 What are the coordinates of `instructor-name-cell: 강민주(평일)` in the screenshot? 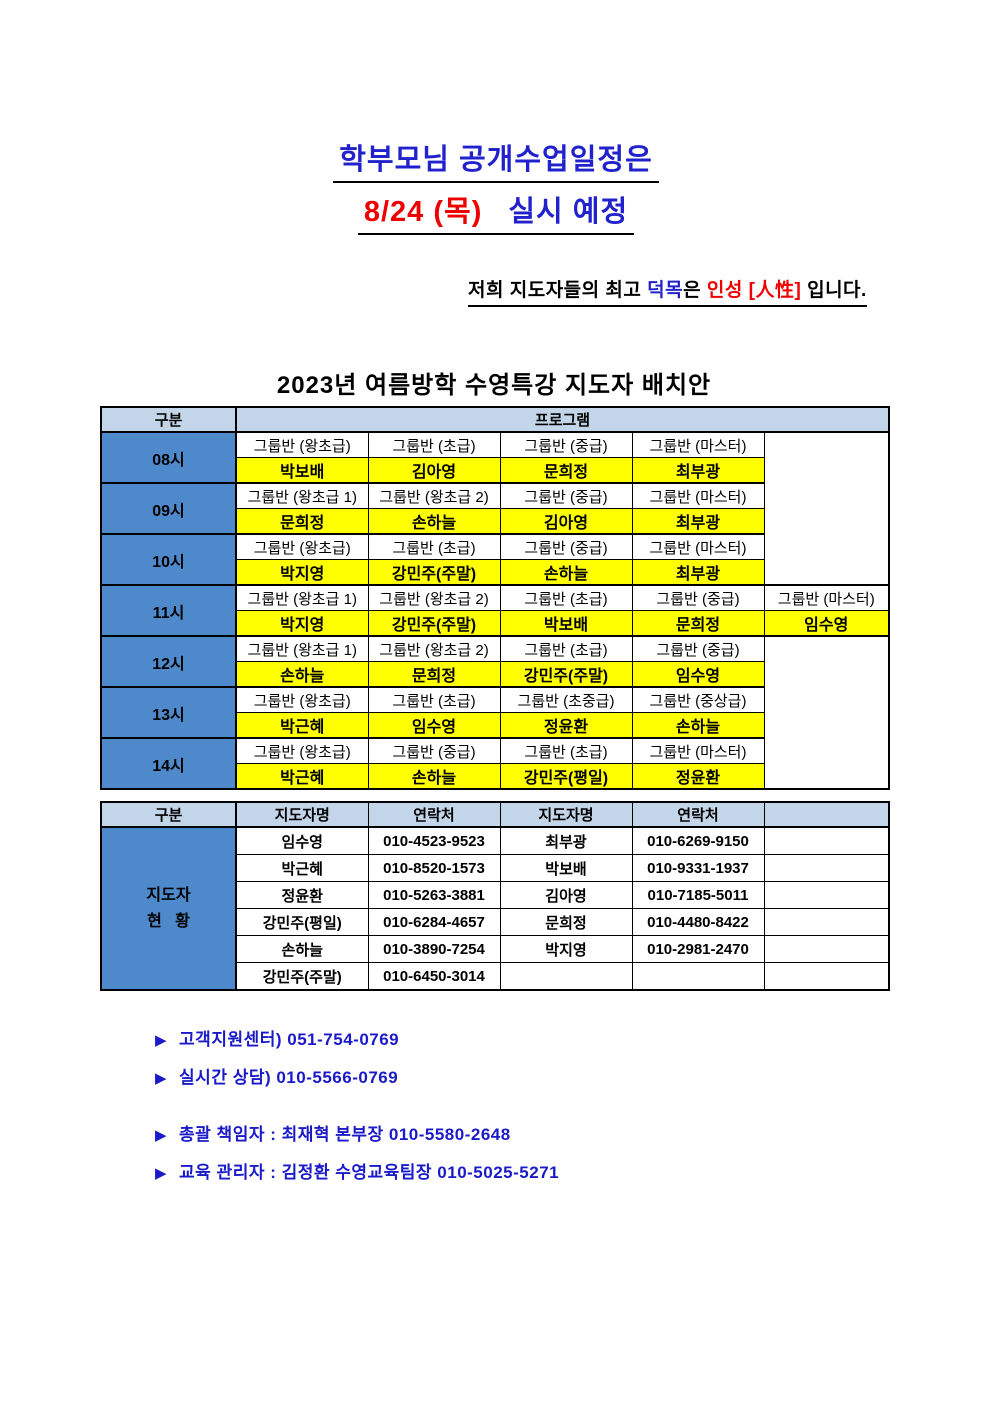 It's located at (302, 922).